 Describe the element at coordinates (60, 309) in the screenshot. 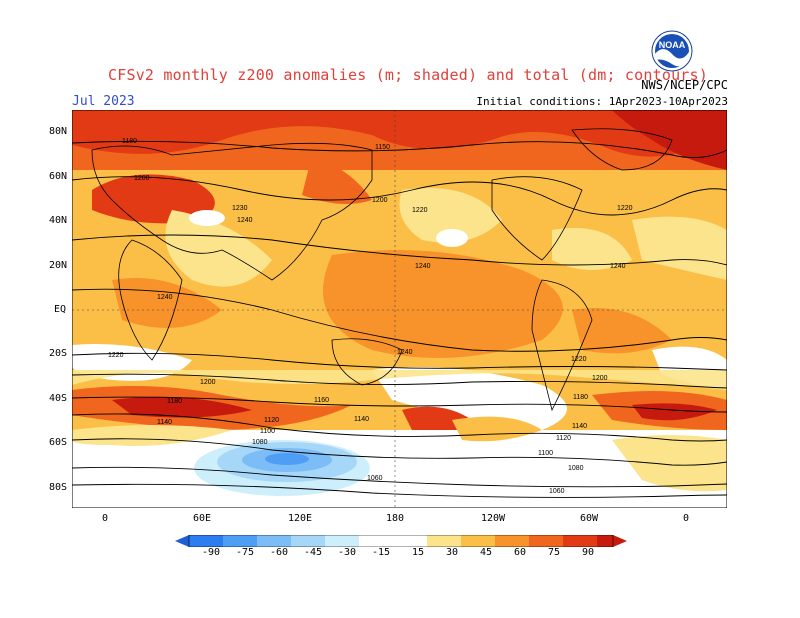

I see `lat-label: EQ` at that location.